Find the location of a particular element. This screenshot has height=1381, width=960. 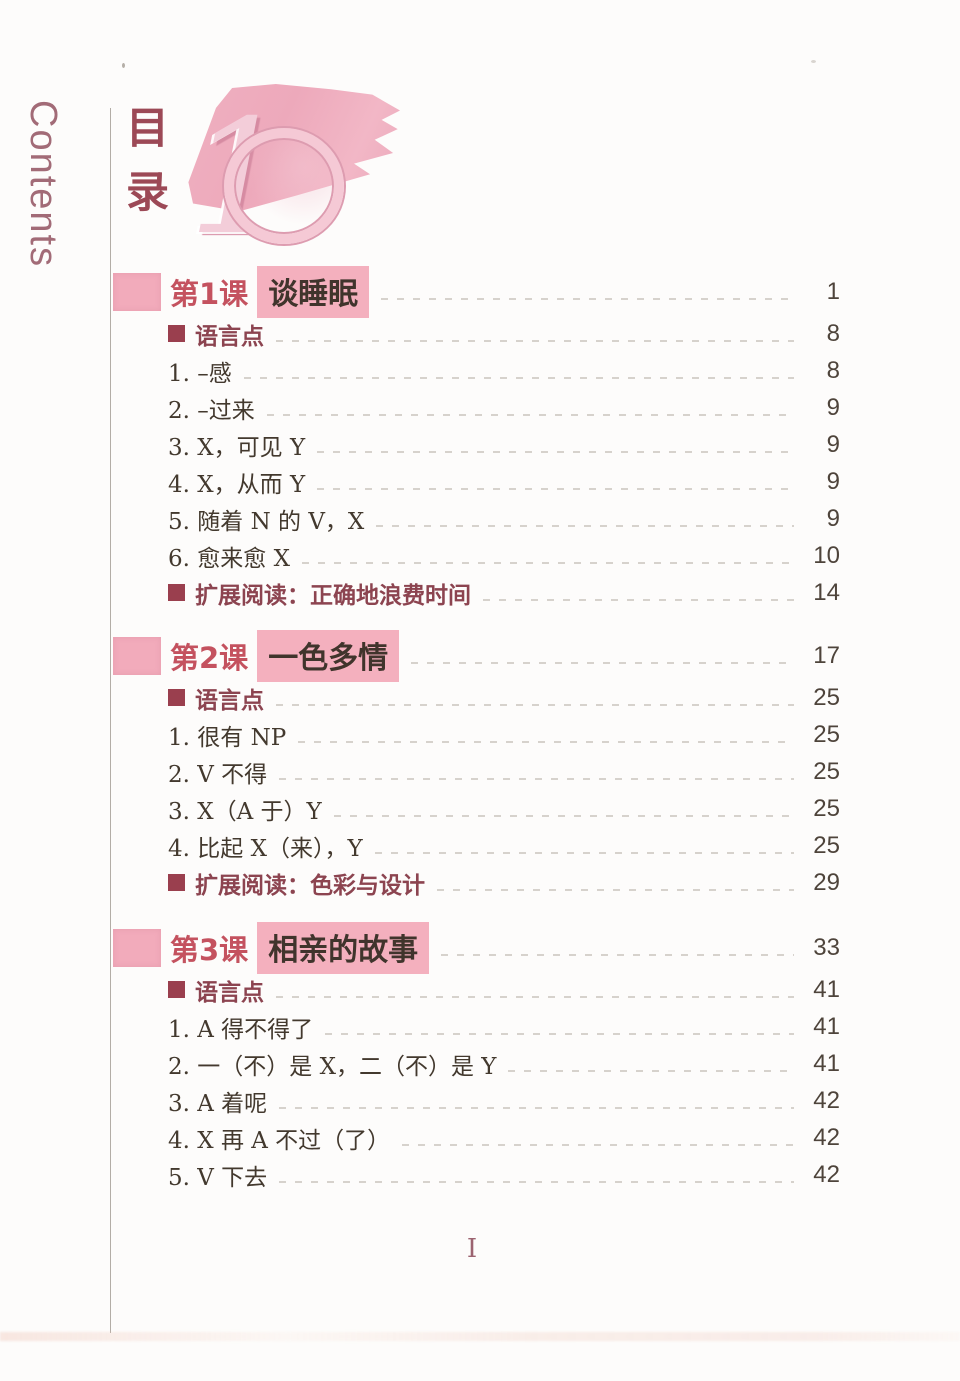

toc-item-row: 2. –过来 9 is located at coordinates (476, 407).